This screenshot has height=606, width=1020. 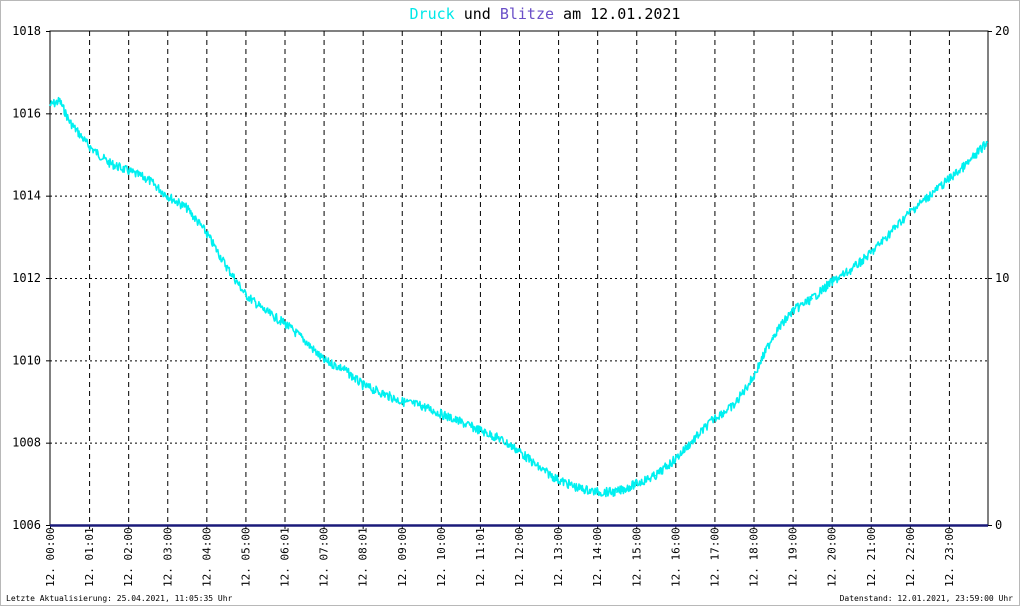 I want to click on x-tick-label: 12. 15:00, so click(x=636, y=557).